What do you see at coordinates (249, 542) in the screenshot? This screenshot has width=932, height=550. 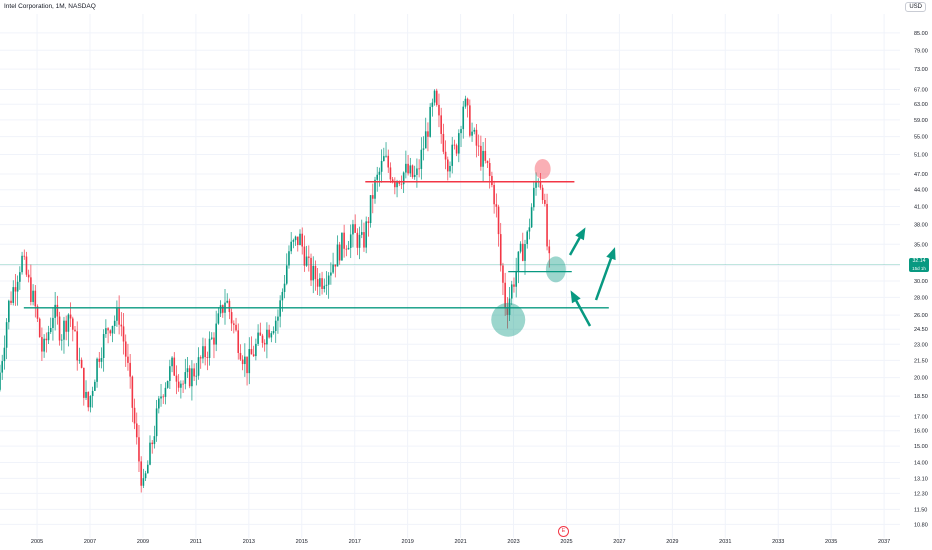 I see `x-tick-label: 2013` at bounding box center [249, 542].